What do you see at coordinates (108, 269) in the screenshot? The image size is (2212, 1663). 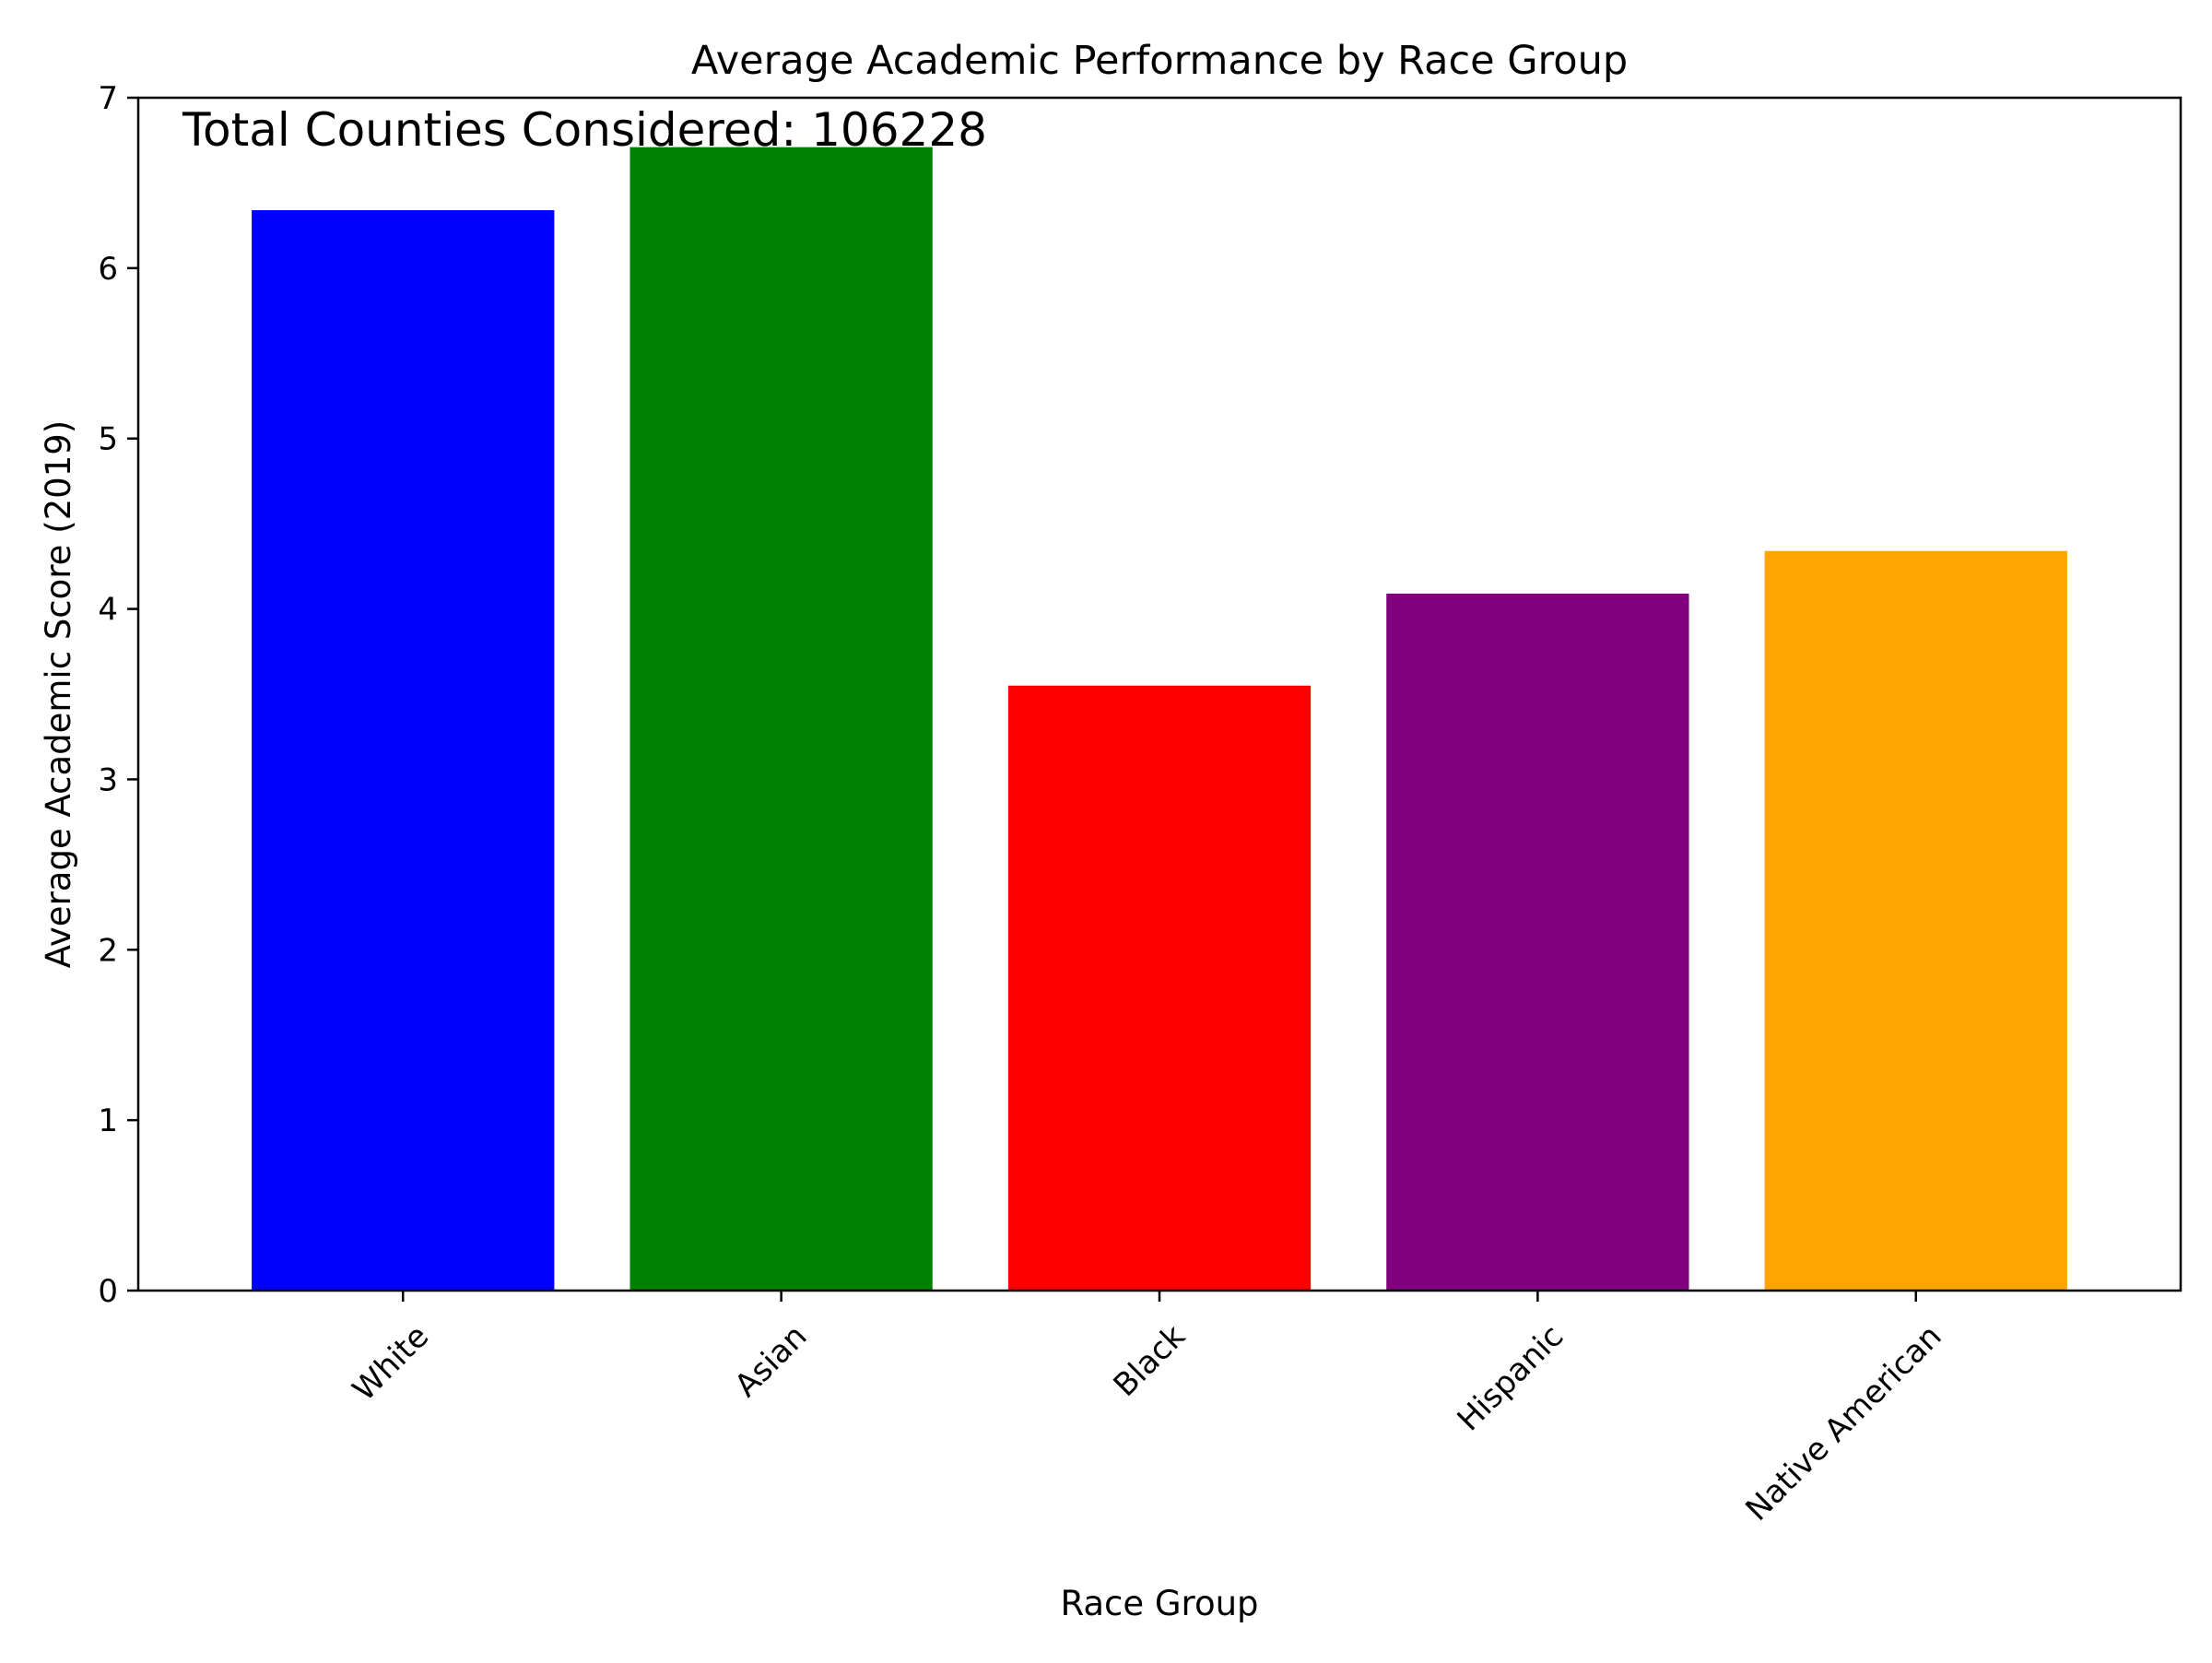 I see `y-tick-label: 6` at bounding box center [108, 269].